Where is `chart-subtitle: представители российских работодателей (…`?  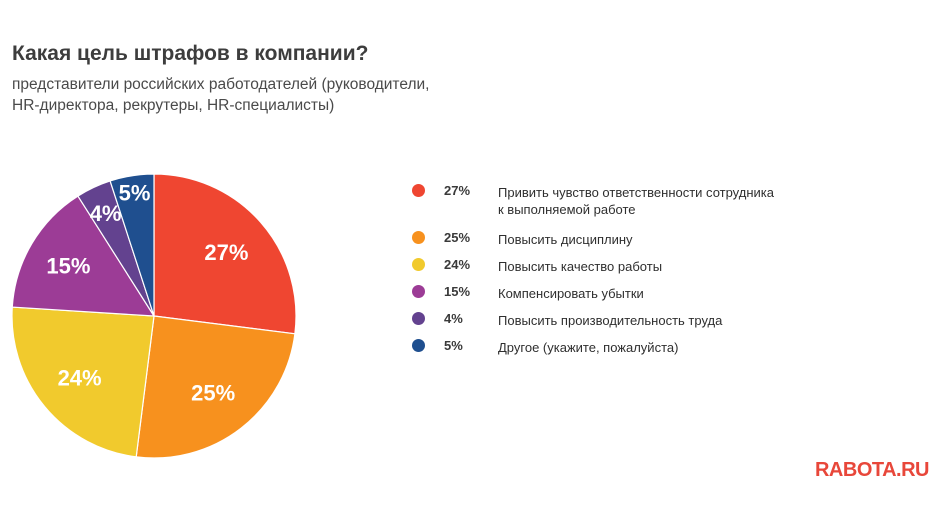 chart-subtitle: представители российских работодателей (… is located at coordinates (220, 95).